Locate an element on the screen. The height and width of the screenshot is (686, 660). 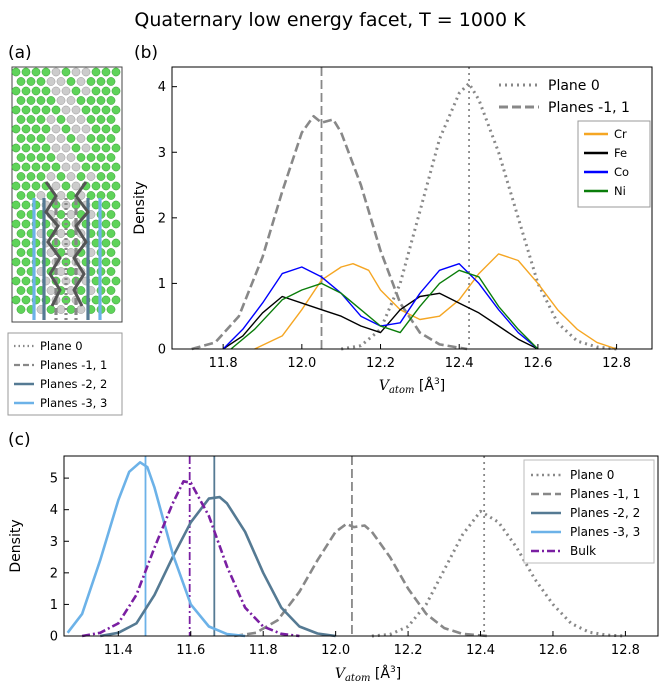
reference-lines-c is located at coordinates (315, 546).